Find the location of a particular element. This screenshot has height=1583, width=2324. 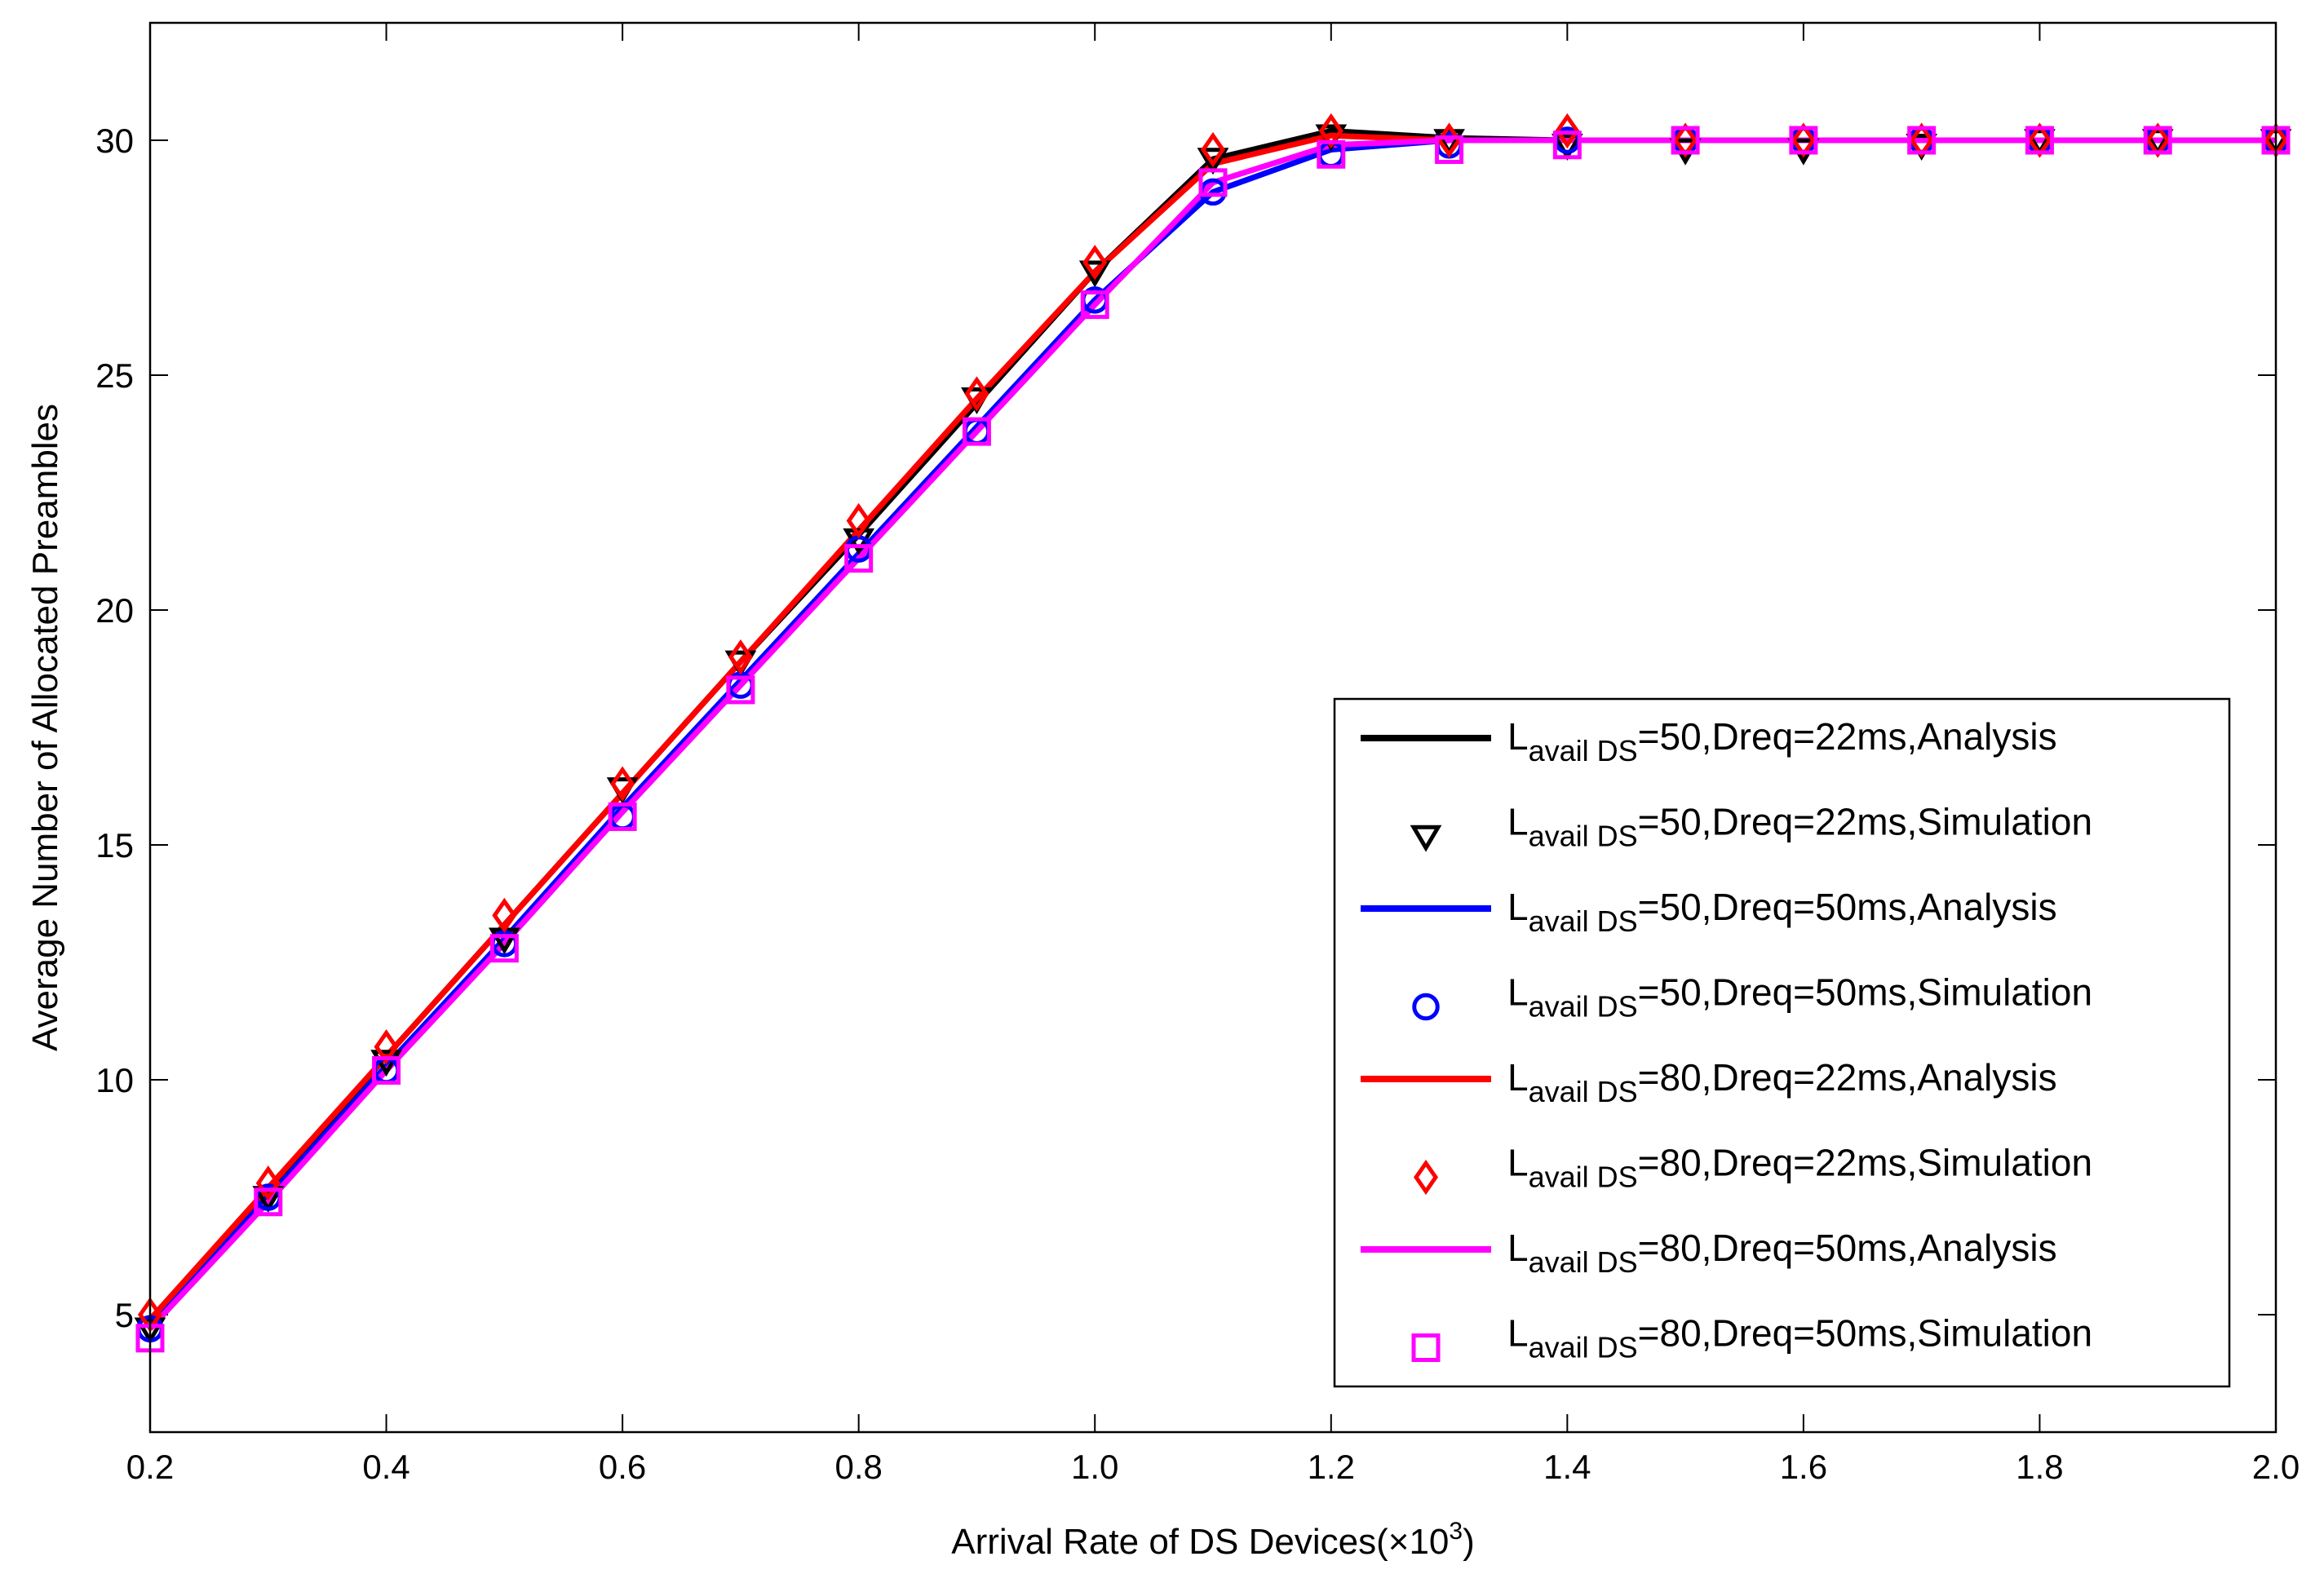

x-tick-label: 1.4 is located at coordinates (1567, 1467).